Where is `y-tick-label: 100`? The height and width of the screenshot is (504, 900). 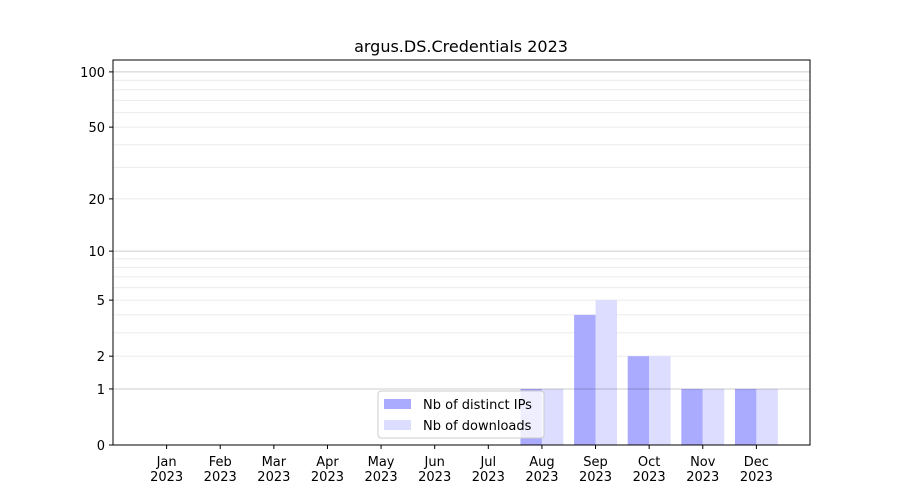 y-tick-label: 100 is located at coordinates (92, 73).